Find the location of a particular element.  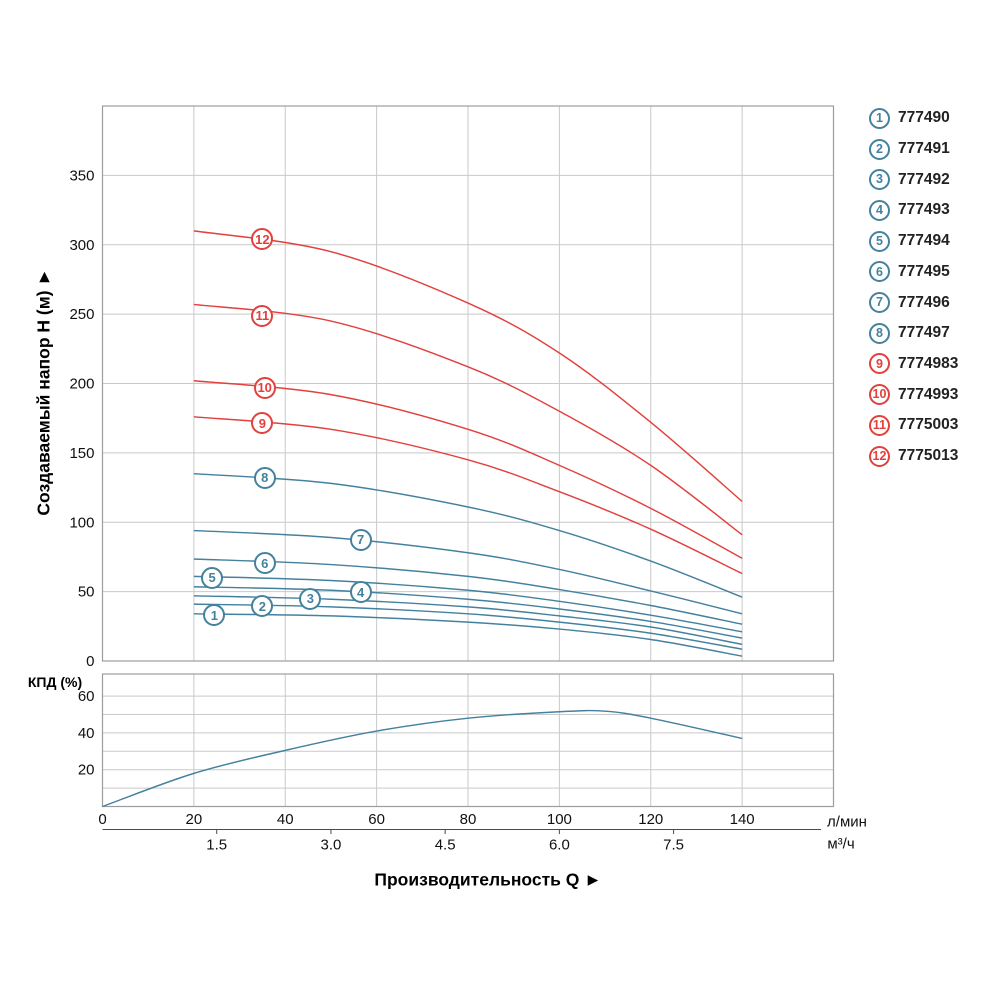

x-tick-label: 20 is located at coordinates (194, 819).